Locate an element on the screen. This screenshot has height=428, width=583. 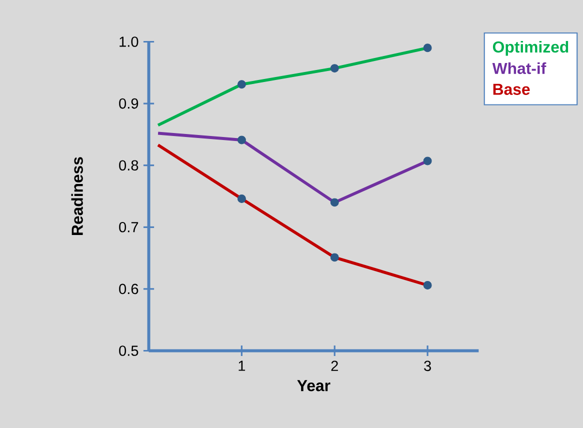
y-tick-label: 0.8 is located at coordinates (128, 165).